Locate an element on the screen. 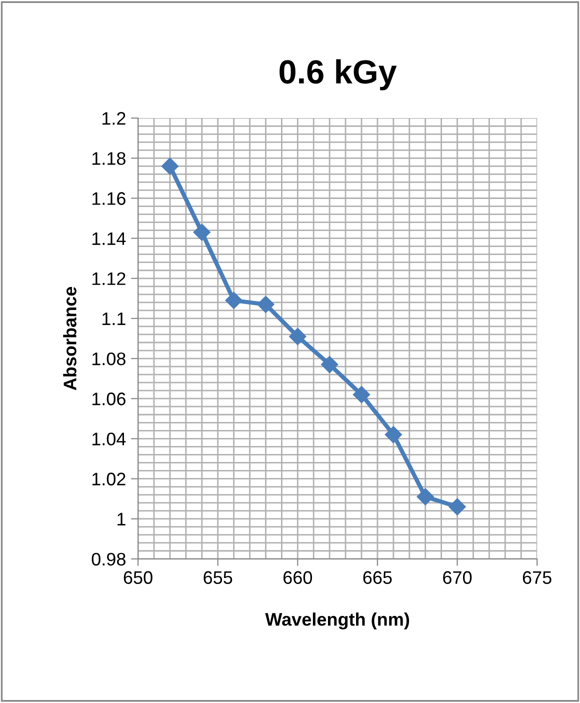 This screenshot has height=703, width=580. y-tick-label: 1.2 is located at coordinates (114, 118).